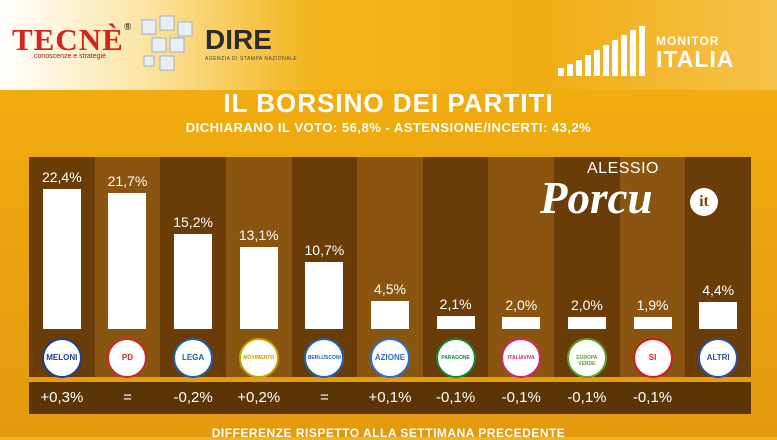  I want to click on party-logo-label: LEGA, so click(193, 357).